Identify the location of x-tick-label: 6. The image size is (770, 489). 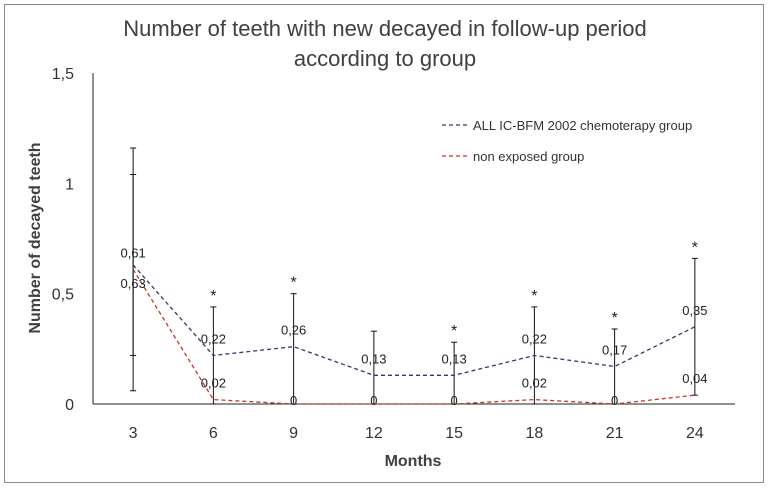
(213, 433).